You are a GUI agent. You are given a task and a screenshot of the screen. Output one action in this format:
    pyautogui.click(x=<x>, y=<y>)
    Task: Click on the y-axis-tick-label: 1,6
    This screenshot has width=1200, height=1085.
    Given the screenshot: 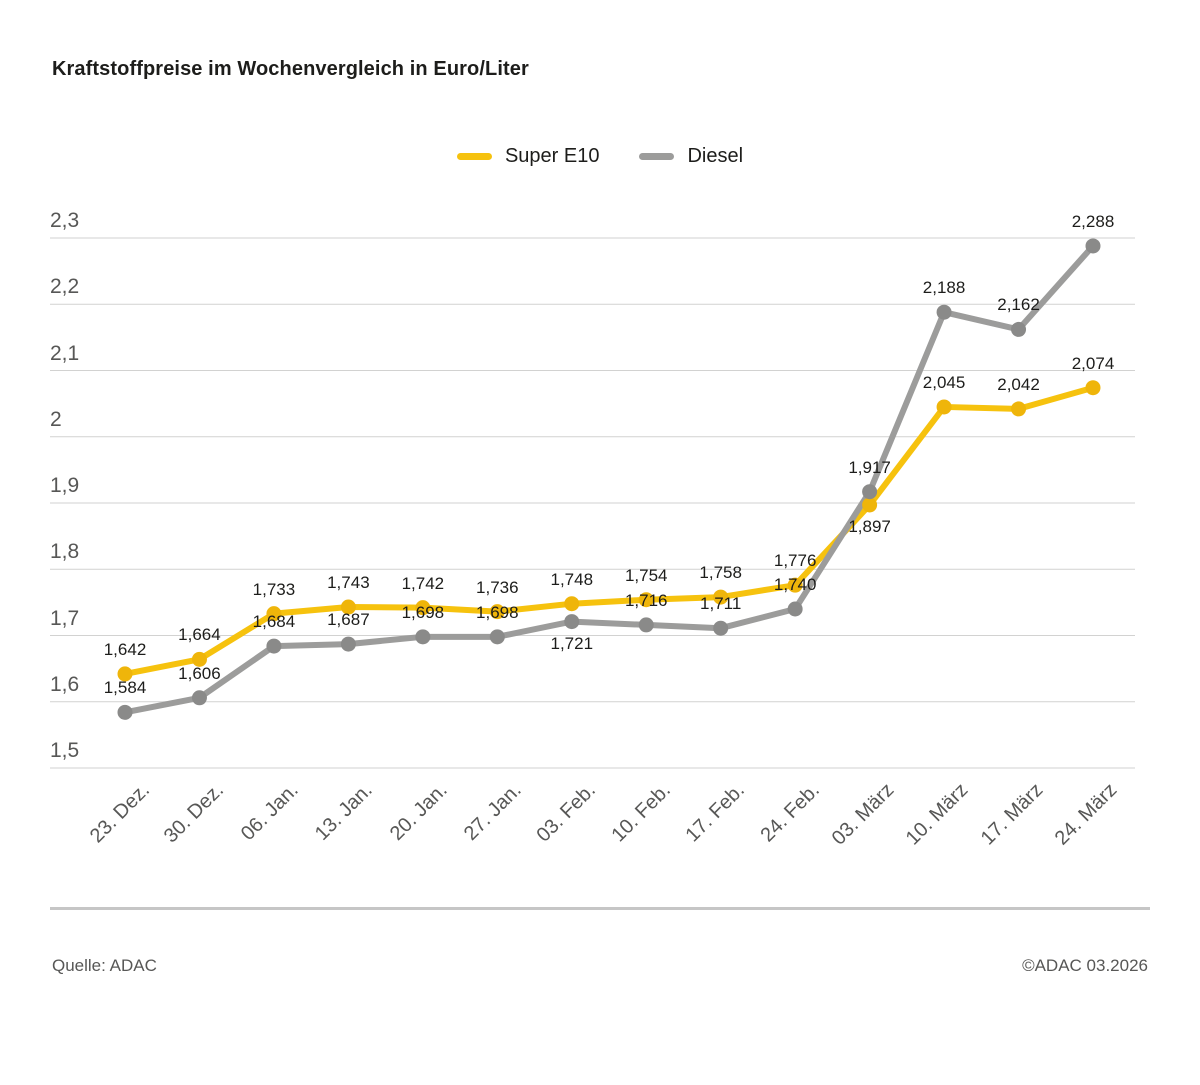 What is the action you would take?
    pyautogui.click(x=65, y=684)
    